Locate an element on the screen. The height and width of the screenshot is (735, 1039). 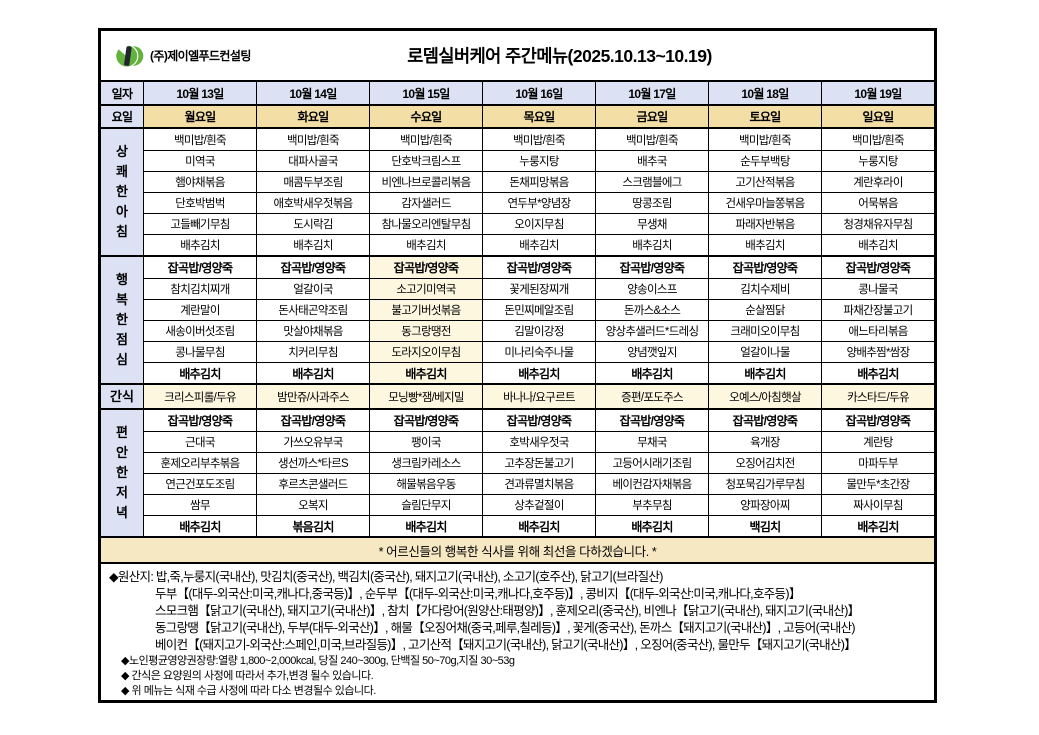
snack-menu-cell: 밤만쥬/사과주스 is located at coordinates (312, 396).